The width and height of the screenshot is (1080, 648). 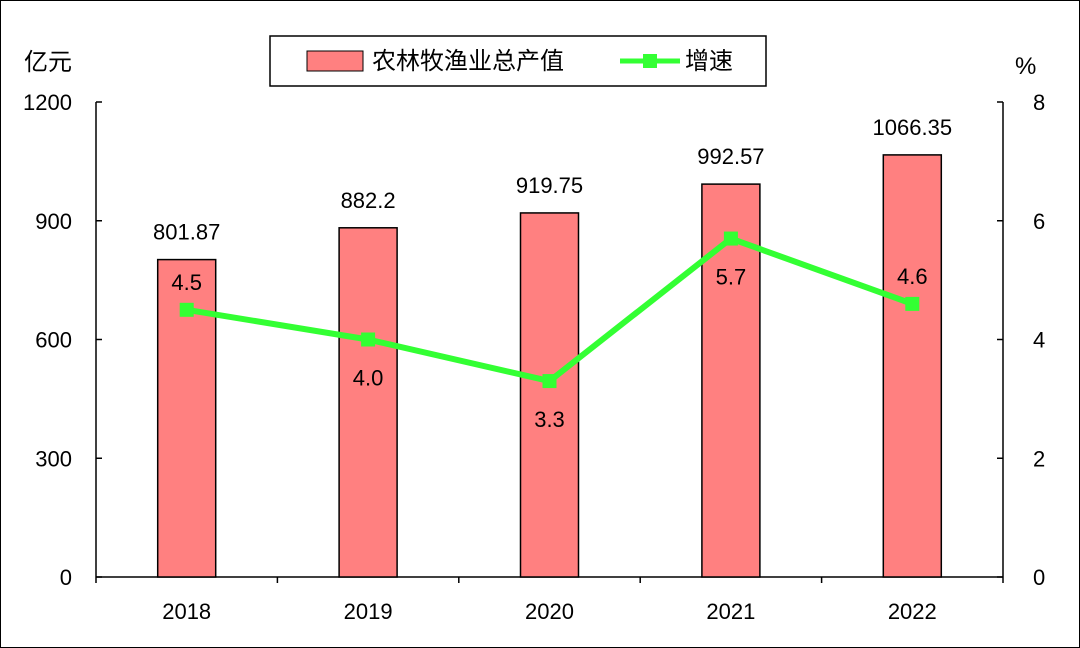 What do you see at coordinates (549, 419) in the screenshot?
I see `growth-value-label: 3.3` at bounding box center [549, 419].